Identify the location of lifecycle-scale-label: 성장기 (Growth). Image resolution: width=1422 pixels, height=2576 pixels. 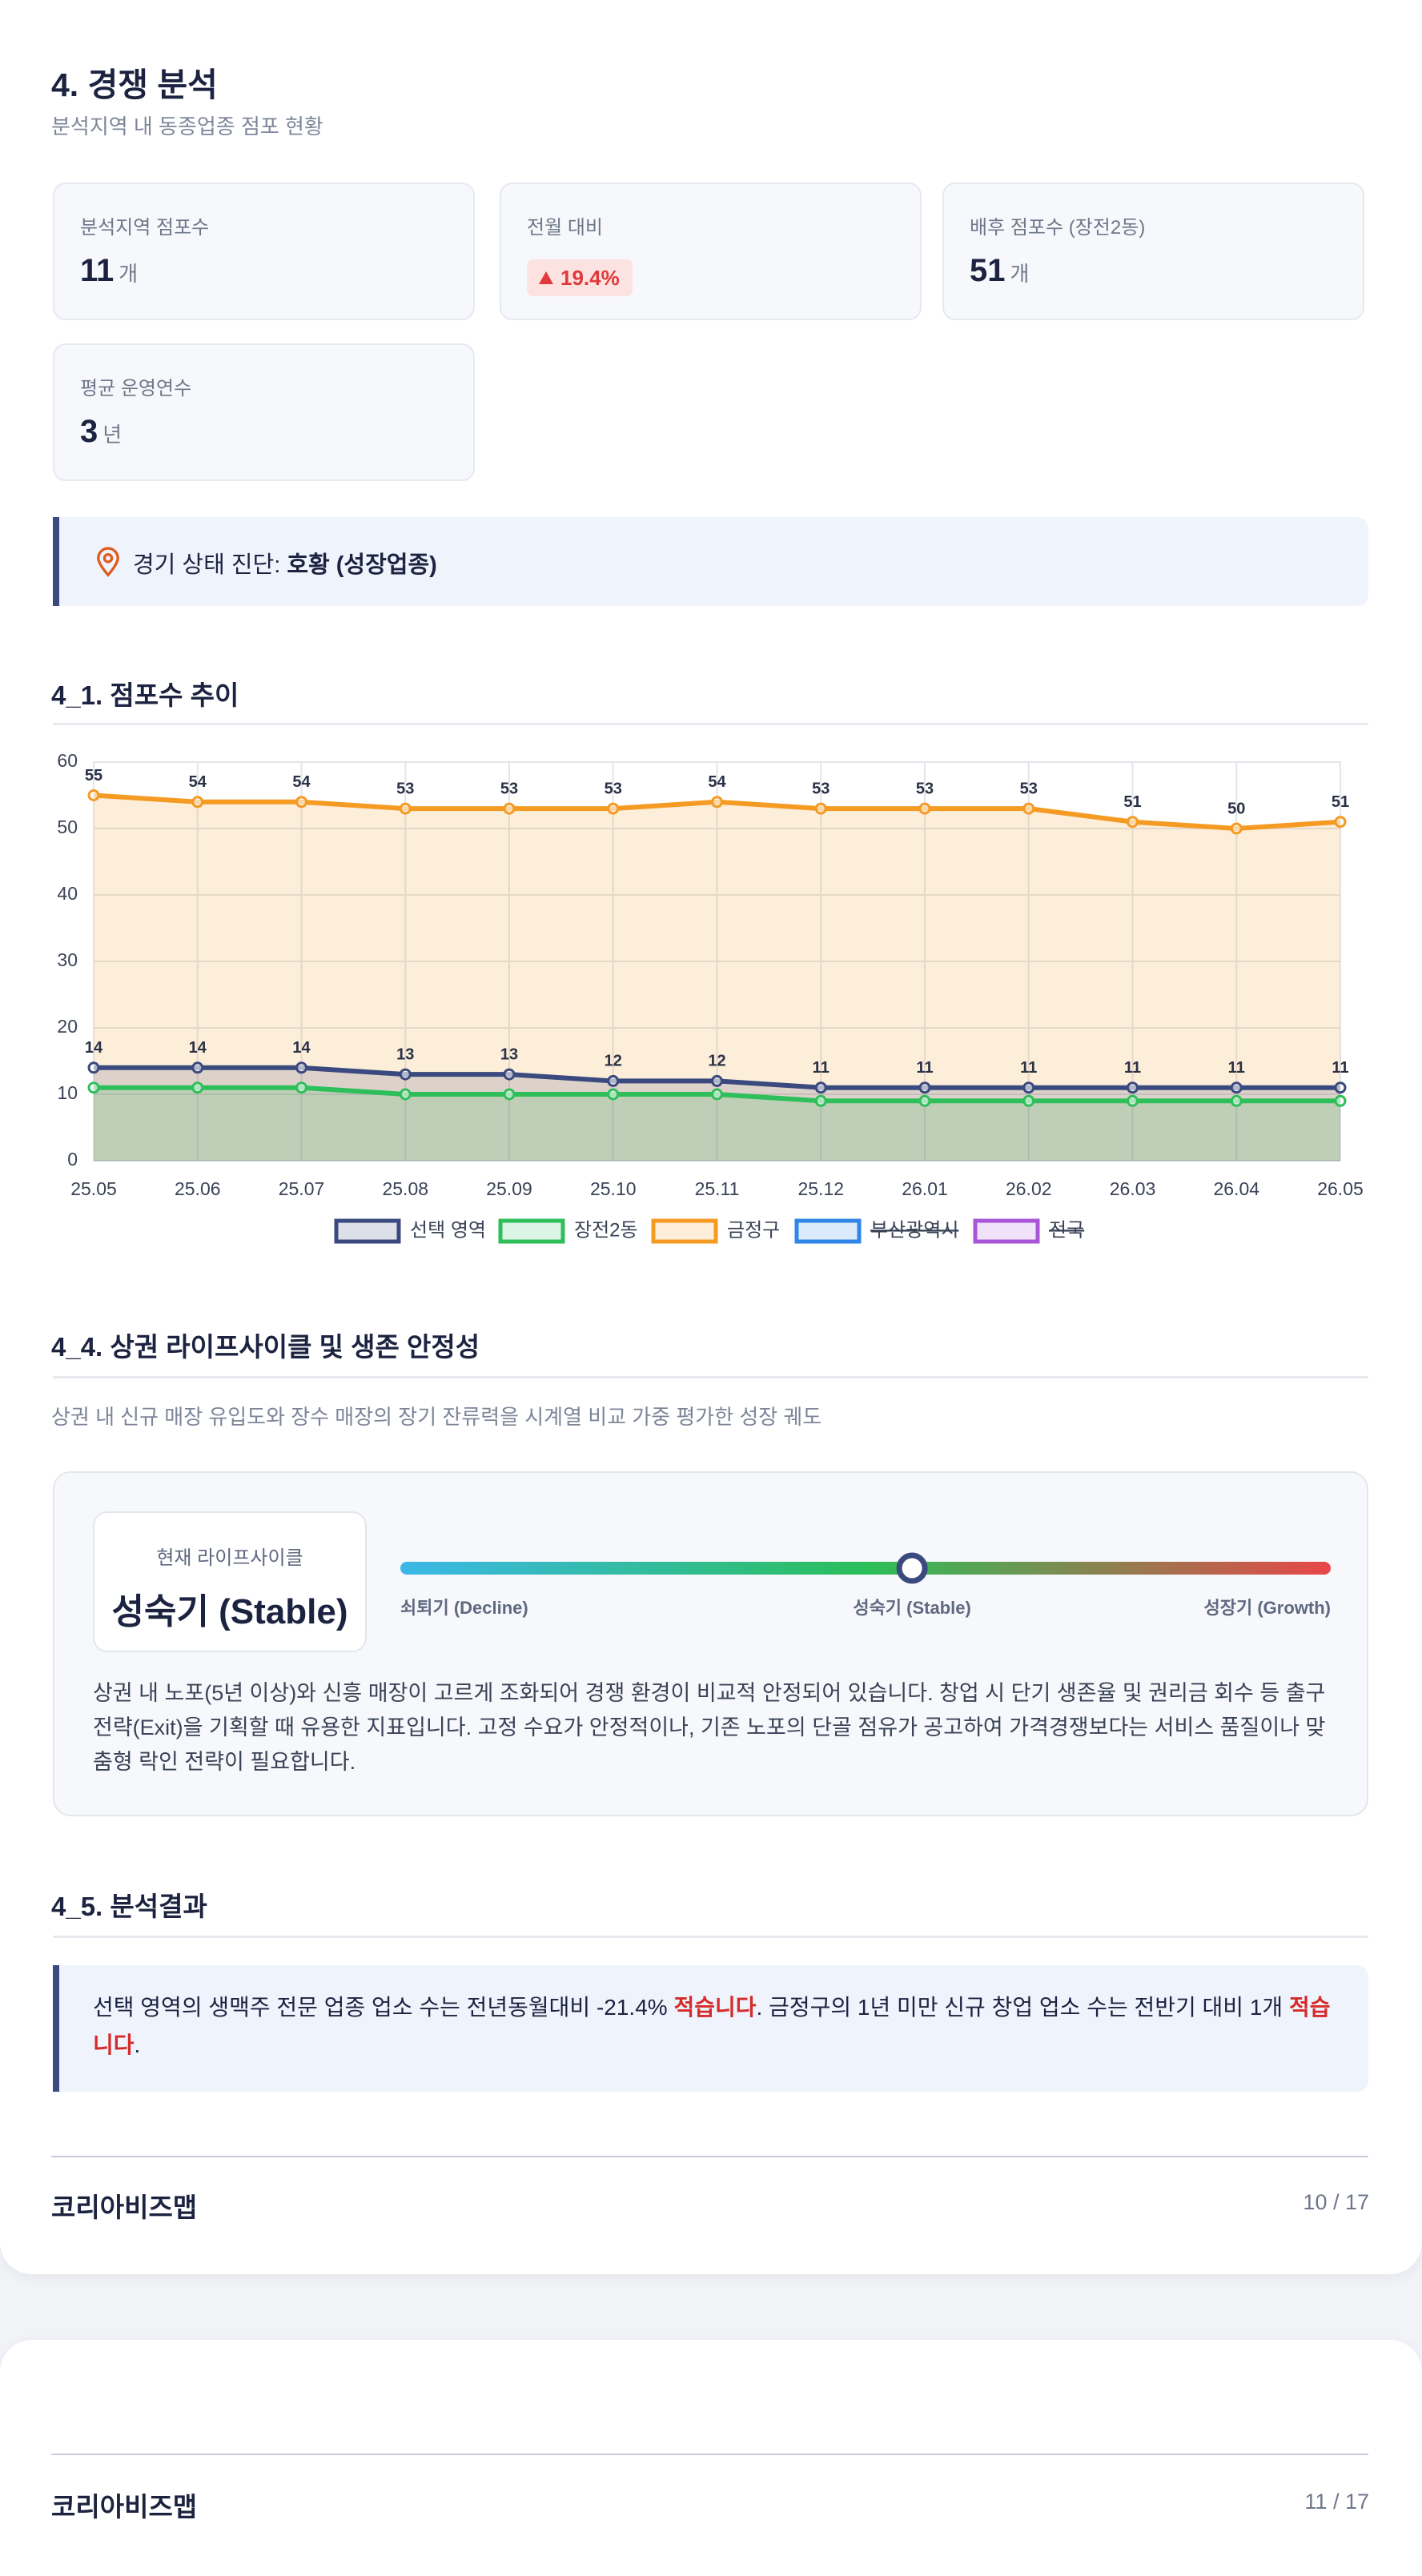
(1267, 1608).